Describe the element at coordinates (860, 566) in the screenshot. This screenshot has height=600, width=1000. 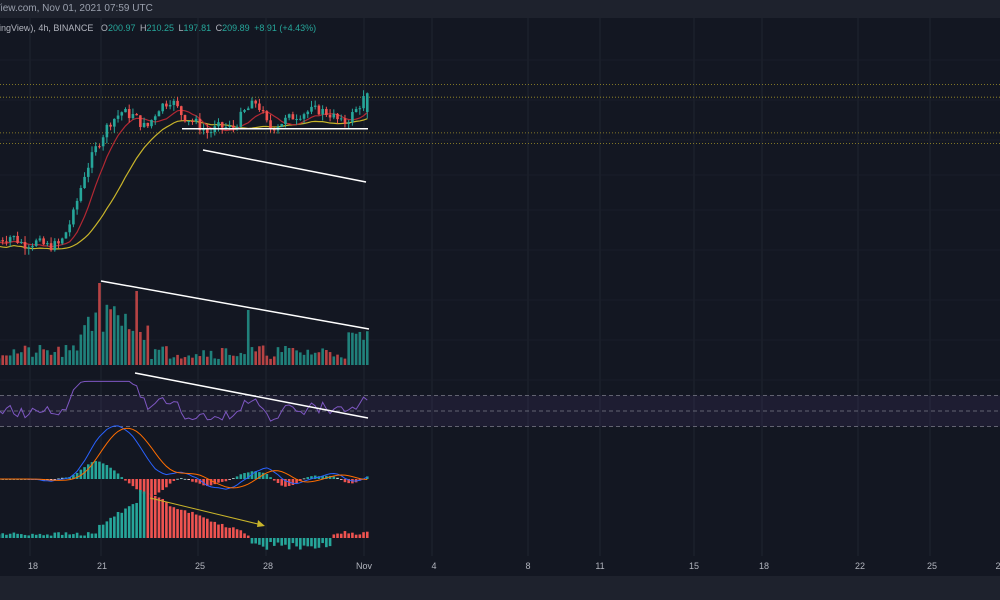
I see `time-axis-tick-label: 22` at that location.